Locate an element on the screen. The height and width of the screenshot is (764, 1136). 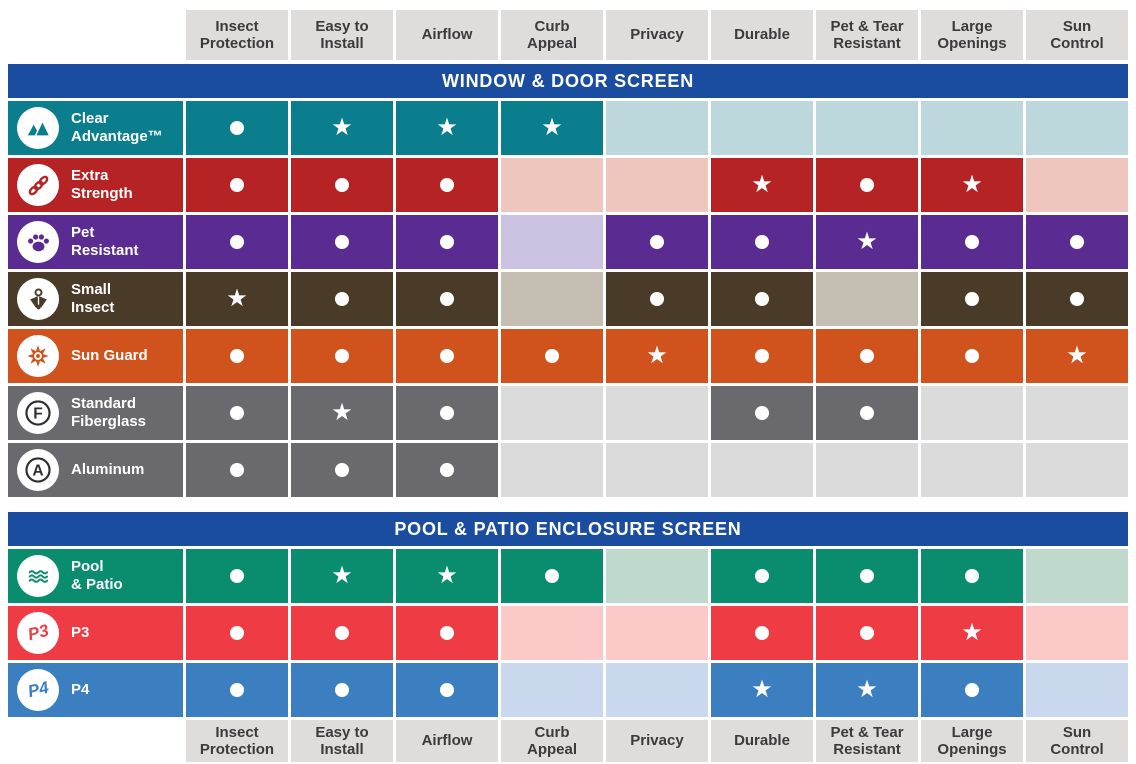
row-label: F Standard Fiberglass is located at coordinates (95, 413).